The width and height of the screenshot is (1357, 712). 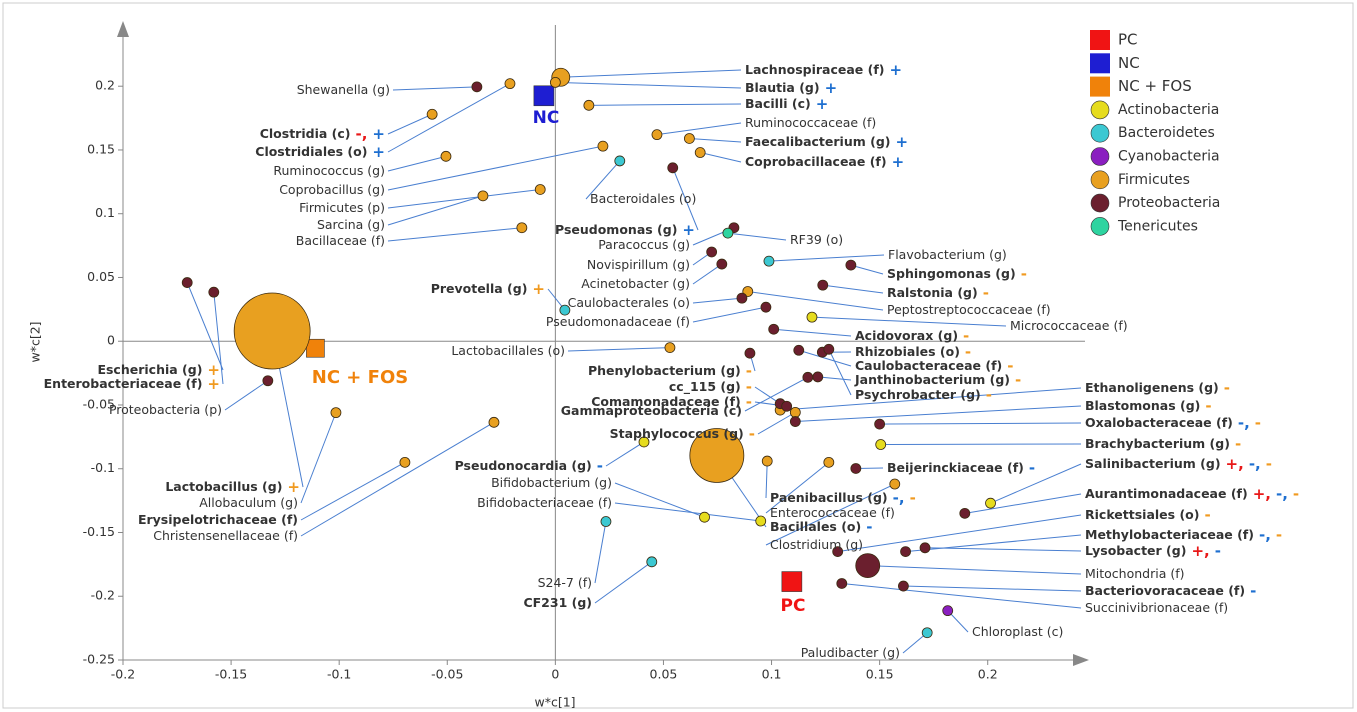 What do you see at coordinates (557, 602) in the screenshot?
I see `label-text: CF231 (g)` at bounding box center [557, 602].